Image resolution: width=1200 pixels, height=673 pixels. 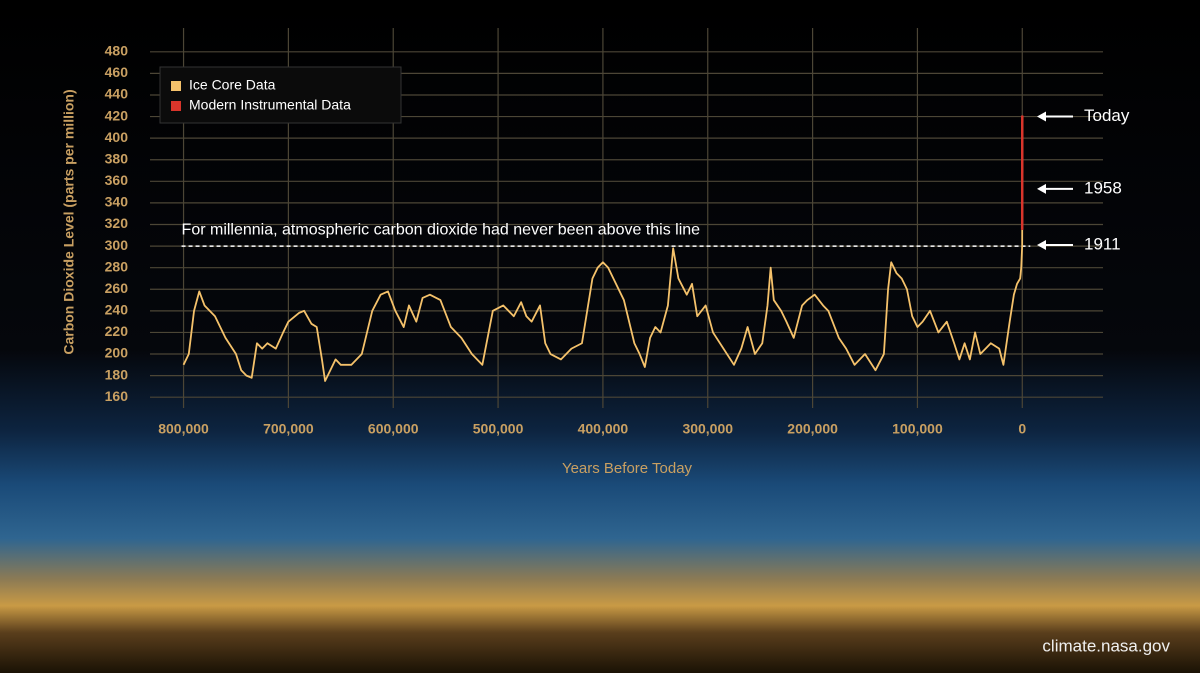 What do you see at coordinates (117, 374) in the screenshot?
I see `y-tick-label: 180` at bounding box center [117, 374].